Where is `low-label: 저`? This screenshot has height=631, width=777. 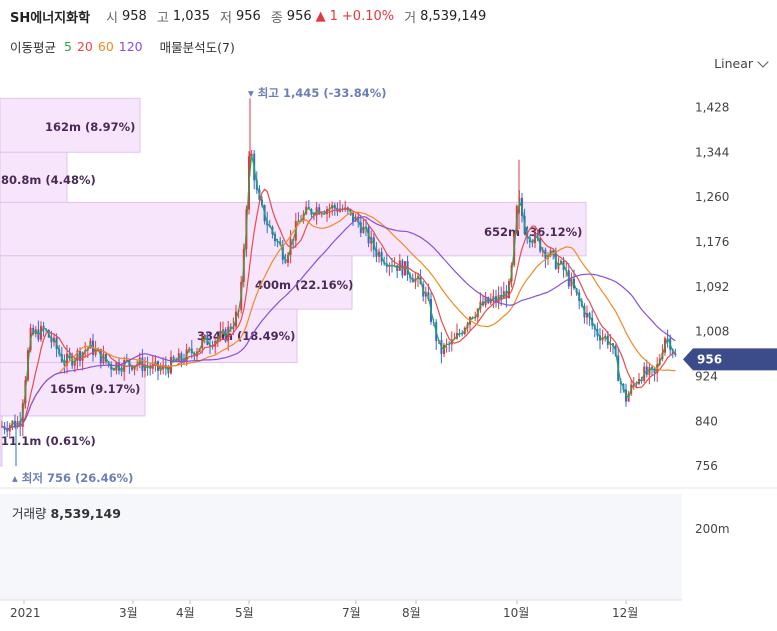
low-label: 저 is located at coordinates (226, 18).